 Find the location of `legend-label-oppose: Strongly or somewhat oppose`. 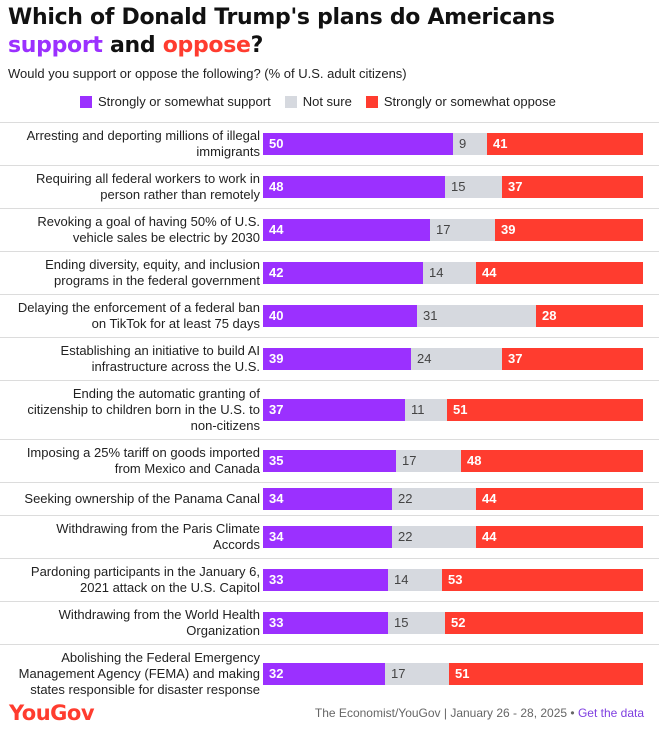

legend-label-oppose: Strongly or somewhat oppose is located at coordinates (469, 101).